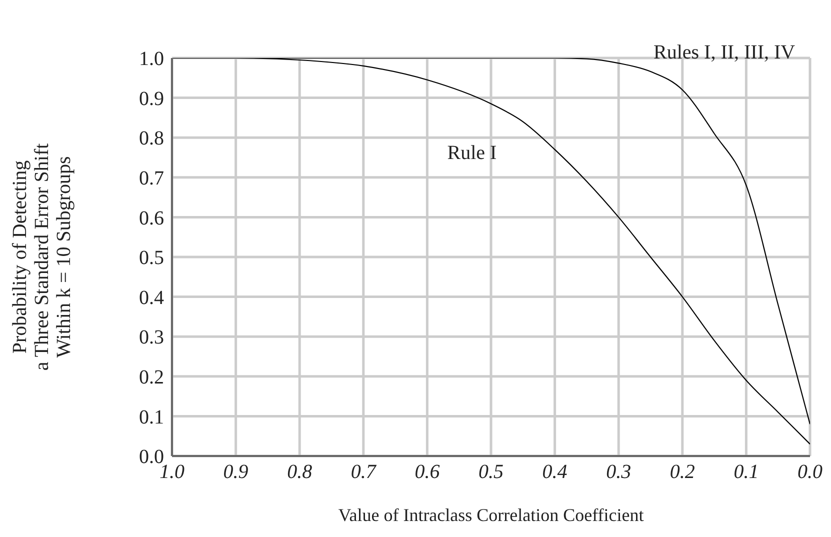 This screenshot has width=831, height=537. Describe the element at coordinates (151, 337) in the screenshot. I see `y-tick-label: 0.3` at that location.